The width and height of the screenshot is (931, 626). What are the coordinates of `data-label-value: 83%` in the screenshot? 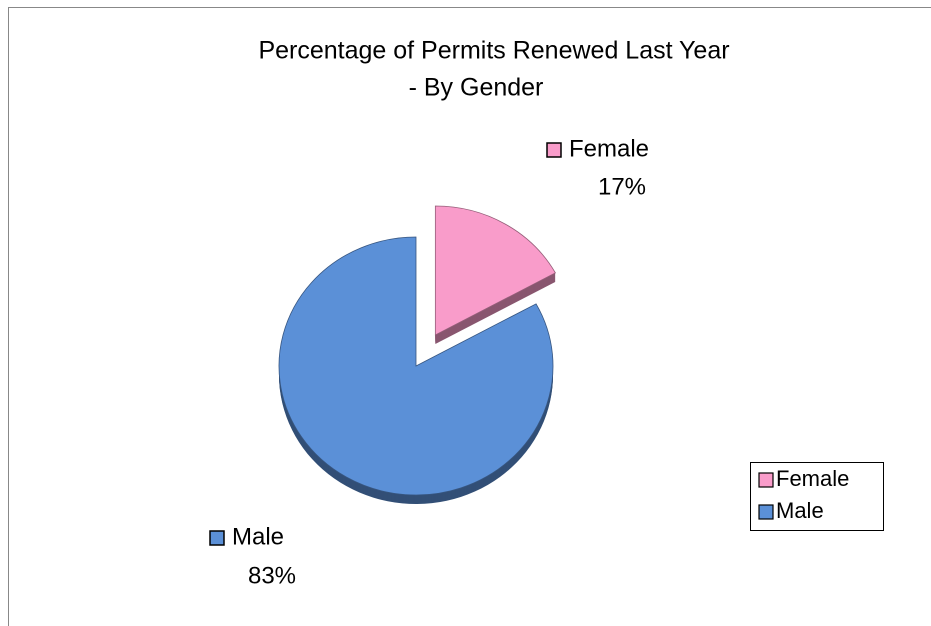 It's located at (272, 575).